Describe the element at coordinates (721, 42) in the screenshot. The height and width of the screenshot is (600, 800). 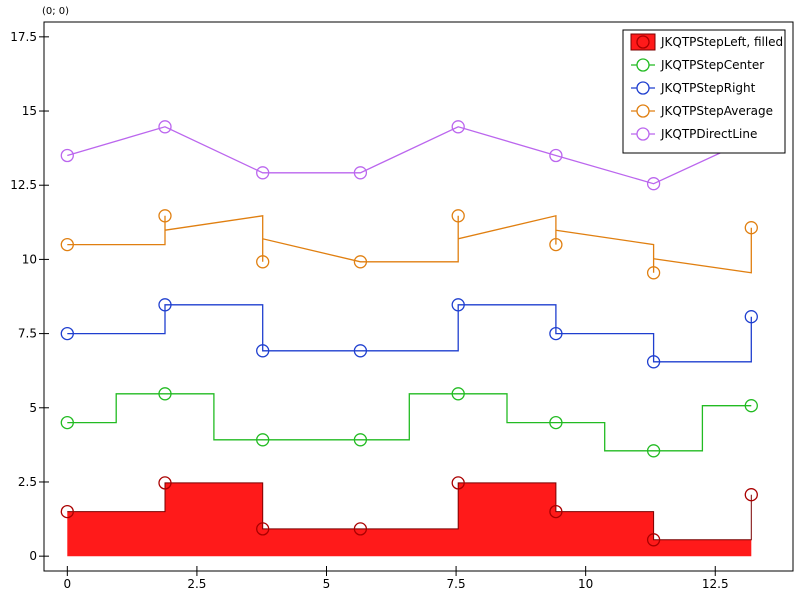
I see `legend-label-0: JKQTPStepLeft, filled` at that location.